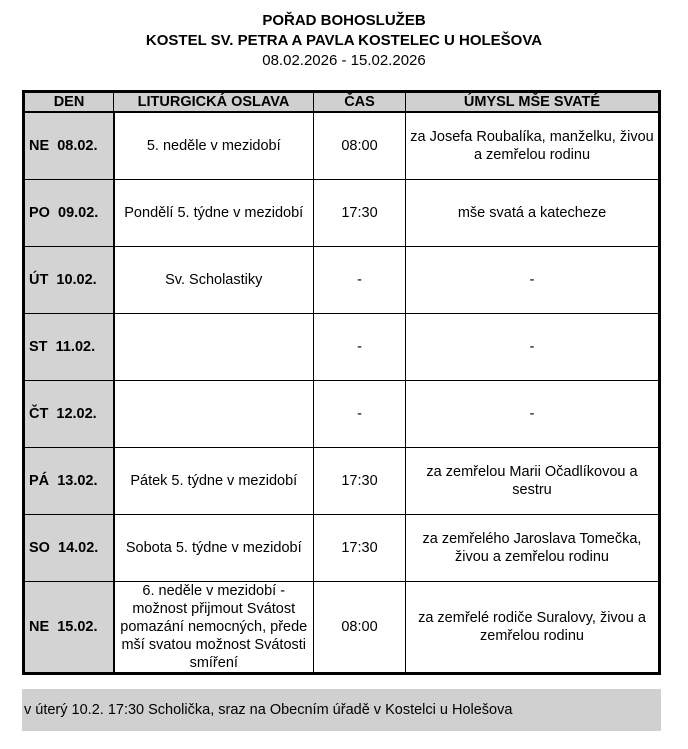  I want to click on table-row: ÚT 10.02. Sv. Scholastiky - -, so click(341, 280).